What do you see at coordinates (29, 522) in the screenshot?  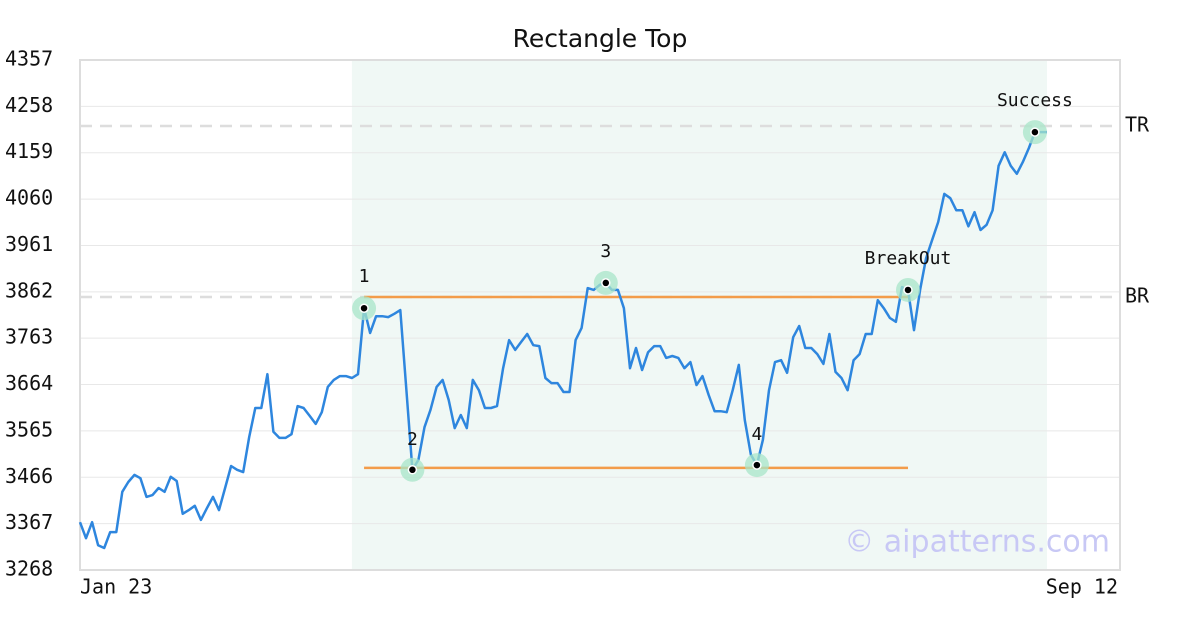 I see `y-tick-label: 3367` at bounding box center [29, 522].